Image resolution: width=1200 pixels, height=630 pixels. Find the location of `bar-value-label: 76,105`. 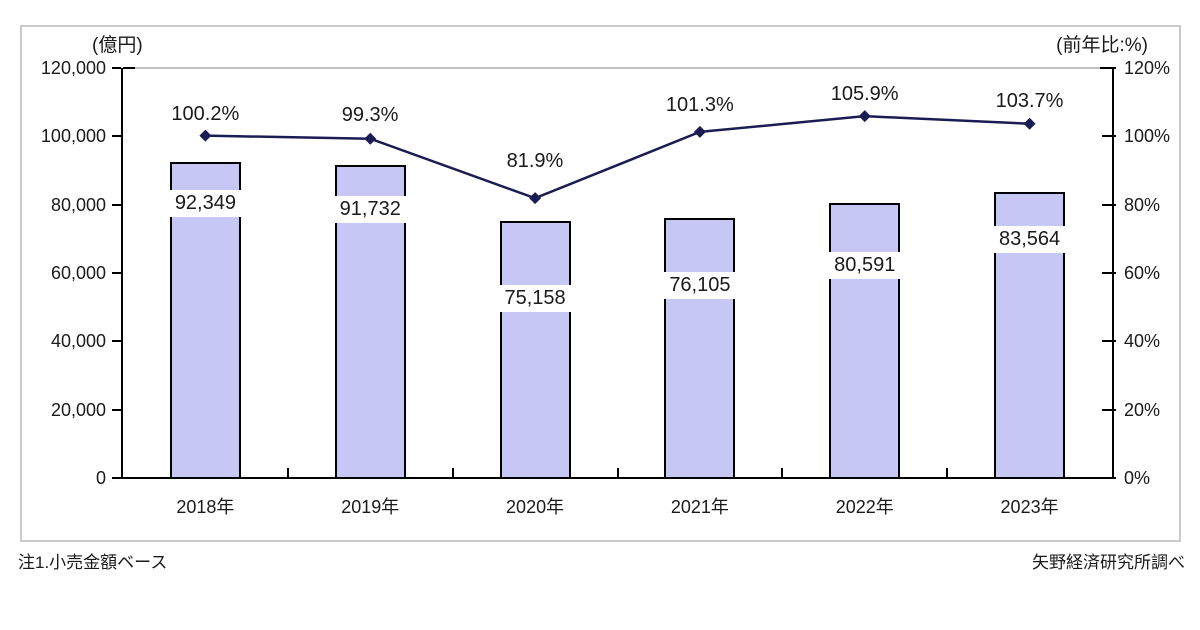

bar-value-label: 76,105 is located at coordinates (699, 285).